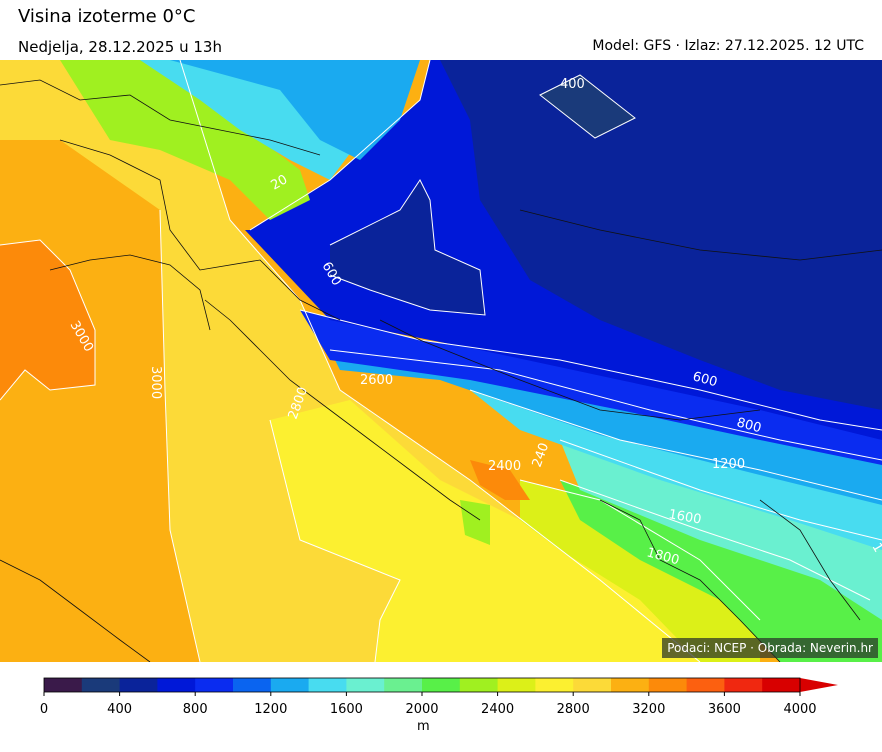 The height and width of the screenshot is (752, 882). What do you see at coordinates (423, 726) in the screenshot?
I see `colorbar-unit: m` at bounding box center [423, 726].